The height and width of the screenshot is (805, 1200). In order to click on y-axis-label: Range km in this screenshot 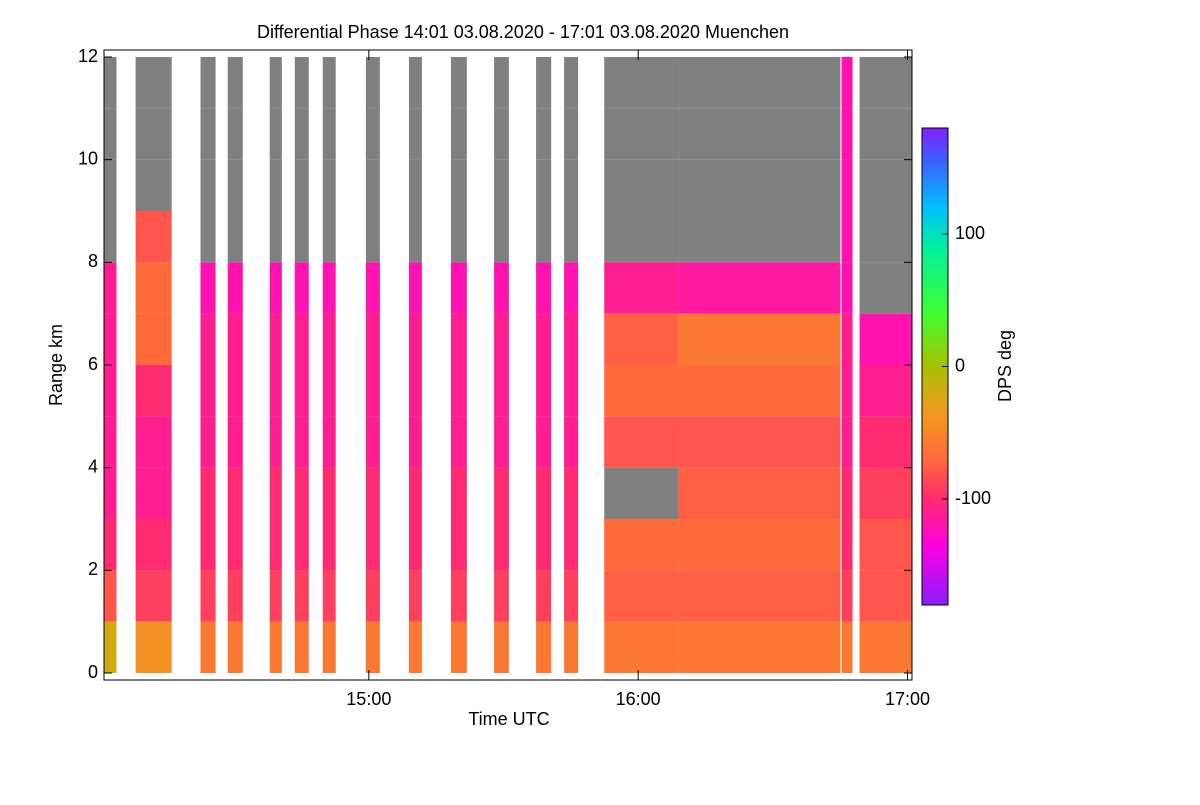, I will do `click(56, 365)`.